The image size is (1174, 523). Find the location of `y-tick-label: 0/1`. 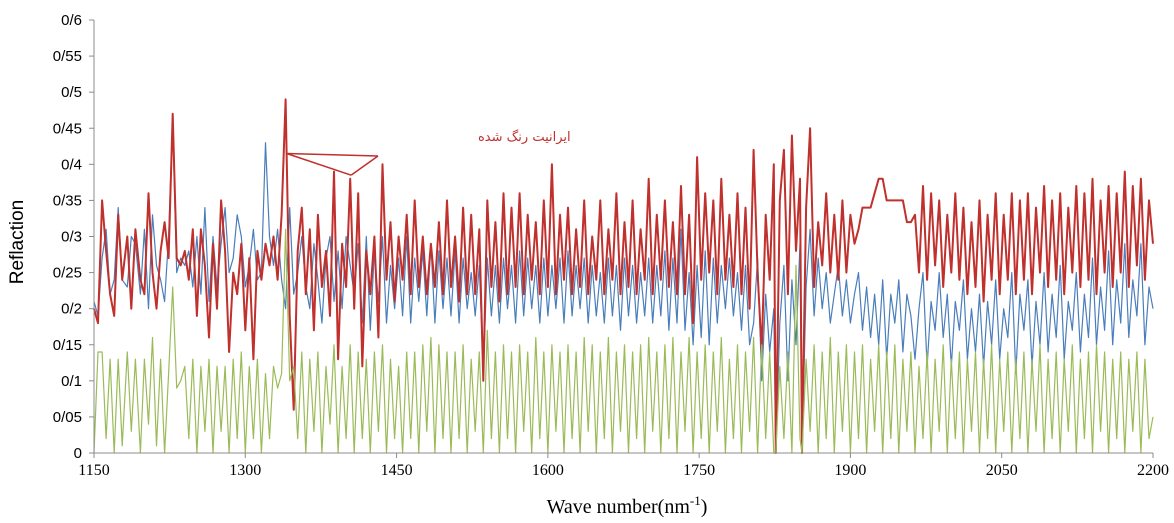

y-tick-label: 0/1 is located at coordinates (71, 381).